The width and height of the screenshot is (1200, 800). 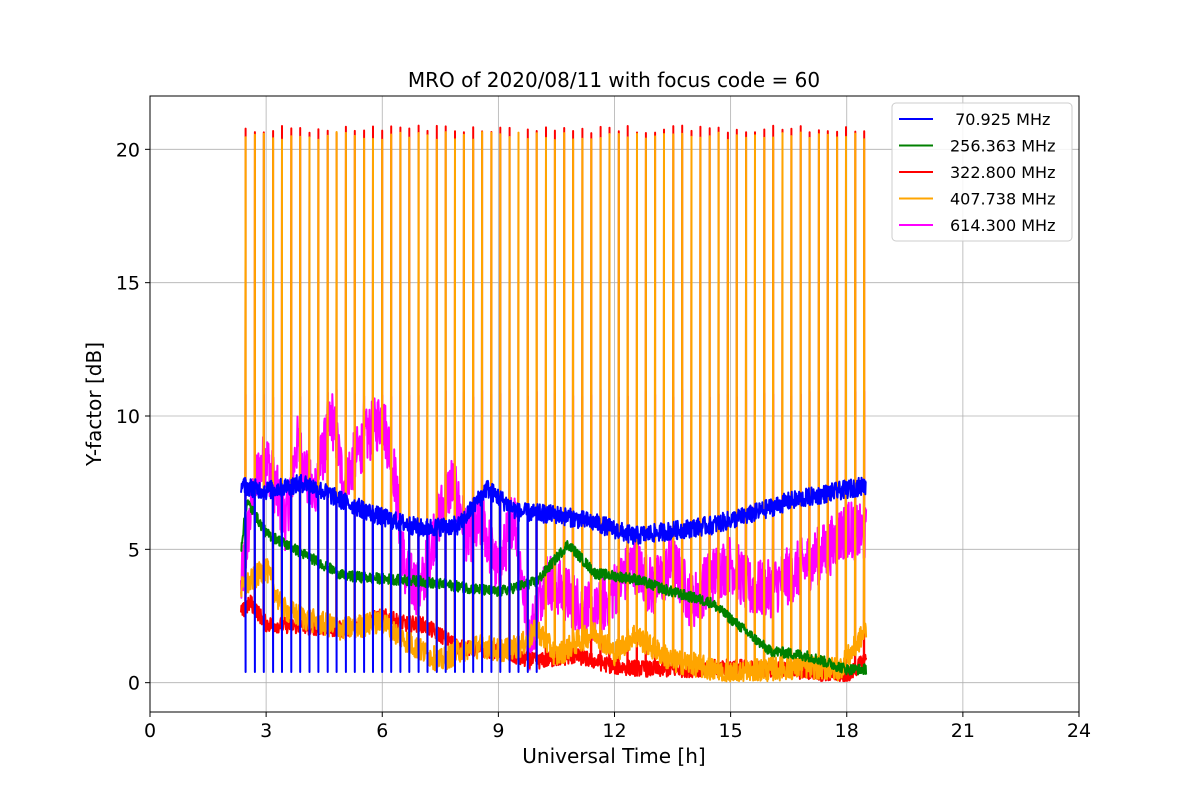 What do you see at coordinates (613, 756) in the screenshot?
I see `x-axis-label: Universal Time [h]` at bounding box center [613, 756].